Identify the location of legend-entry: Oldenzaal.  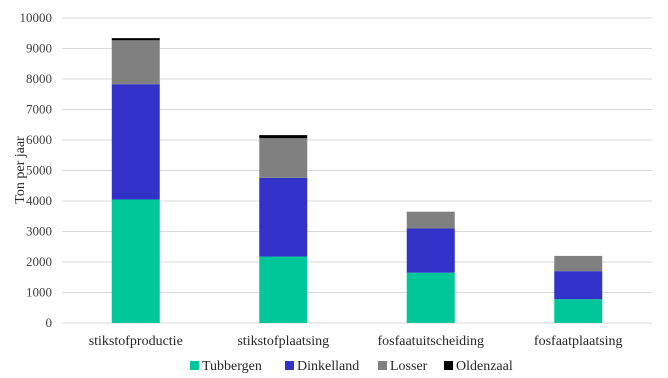
(484, 366).